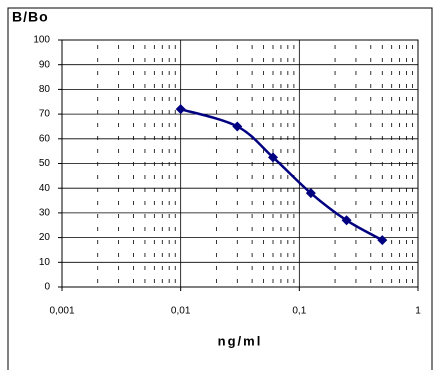 The image size is (440, 370). What do you see at coordinates (45, 237) in the screenshot?
I see `y-tick-label: 20` at bounding box center [45, 237].